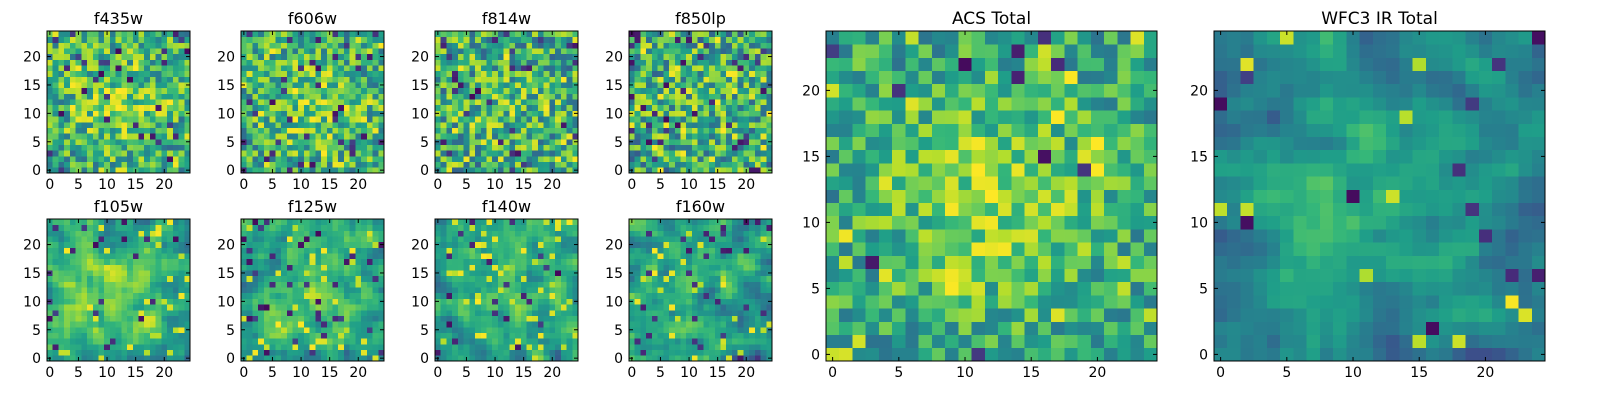 Image resolution: width=1600 pixels, height=400 pixels. I want to click on x-tick-label: 10, so click(107, 185).